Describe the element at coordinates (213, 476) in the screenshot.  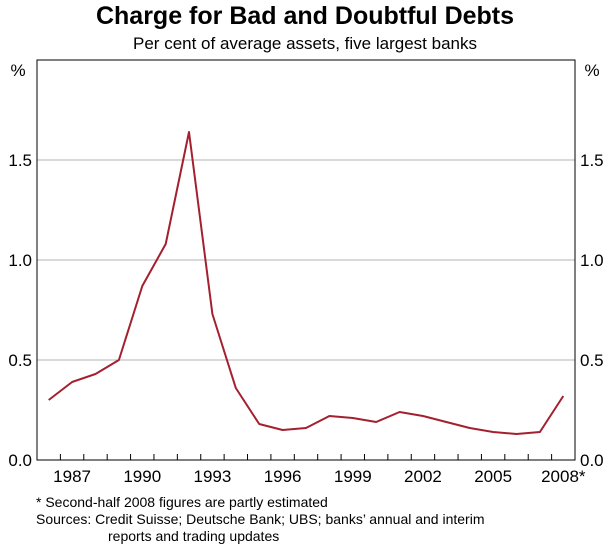
I see `x-tick-label: 1993` at that location.